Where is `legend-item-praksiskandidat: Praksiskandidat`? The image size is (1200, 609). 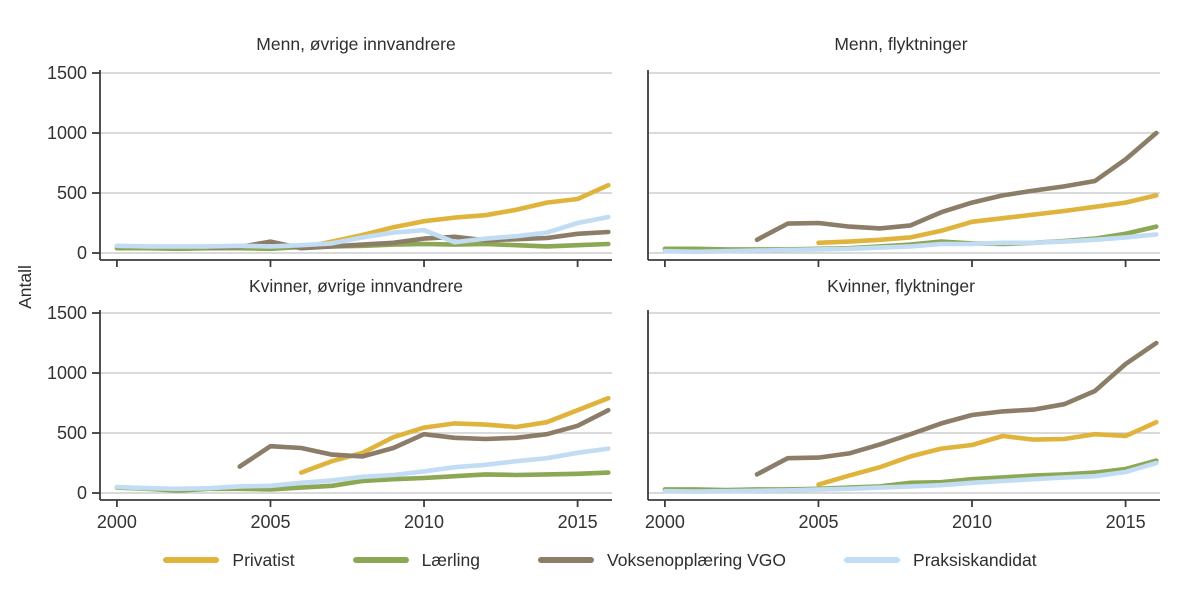
legend-item-praksiskandidat: Praksiskandidat is located at coordinates (940, 560).